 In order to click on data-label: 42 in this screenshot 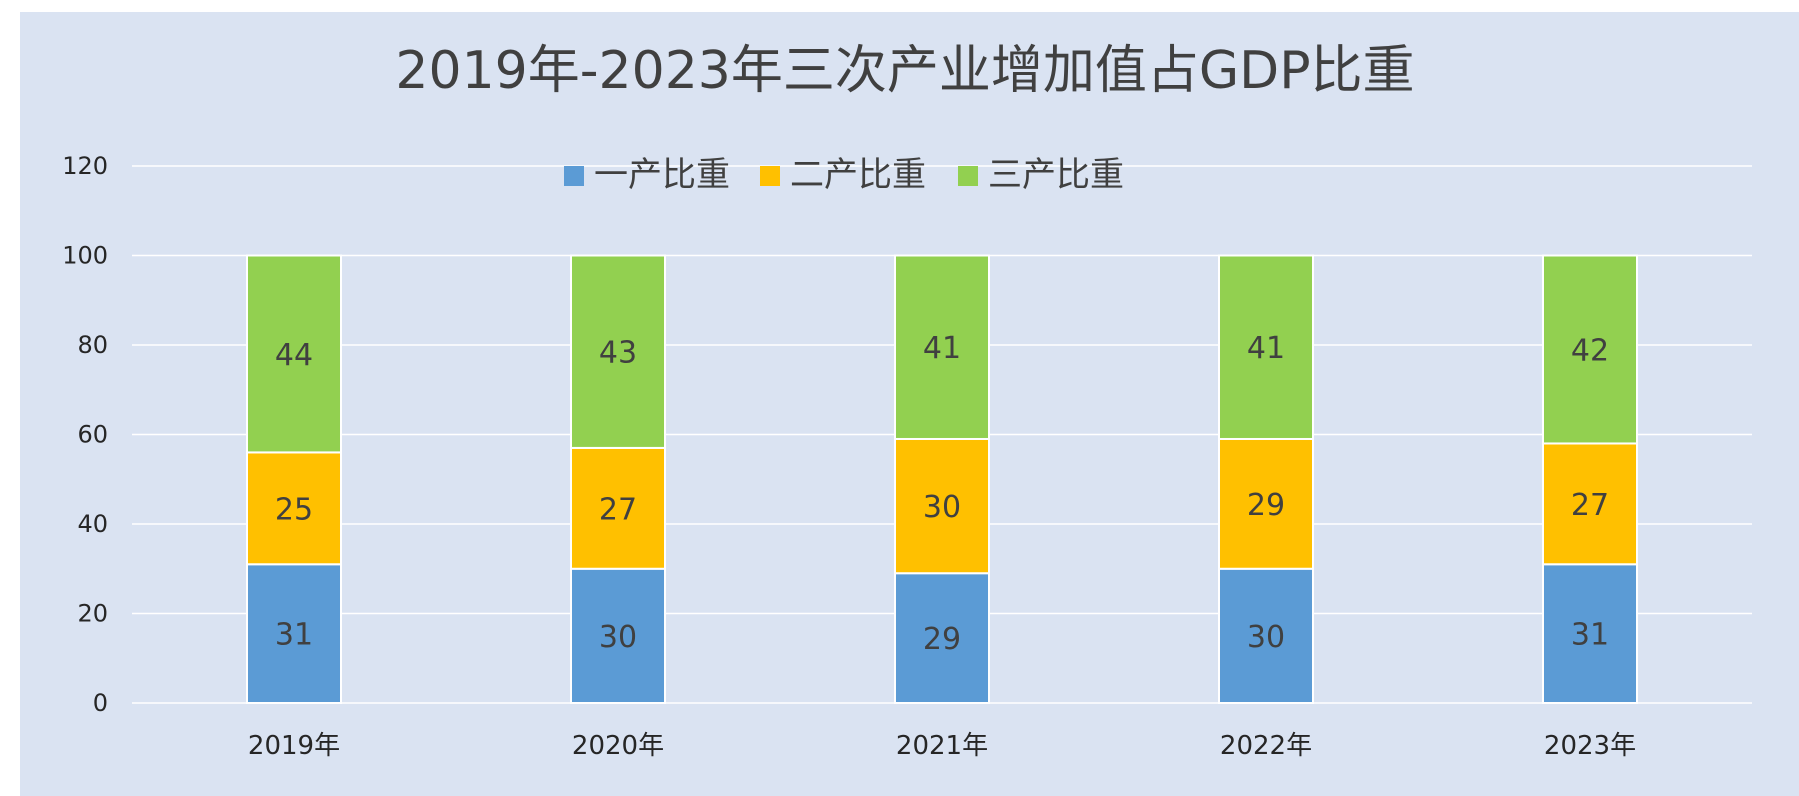, I will do `click(1590, 350)`.